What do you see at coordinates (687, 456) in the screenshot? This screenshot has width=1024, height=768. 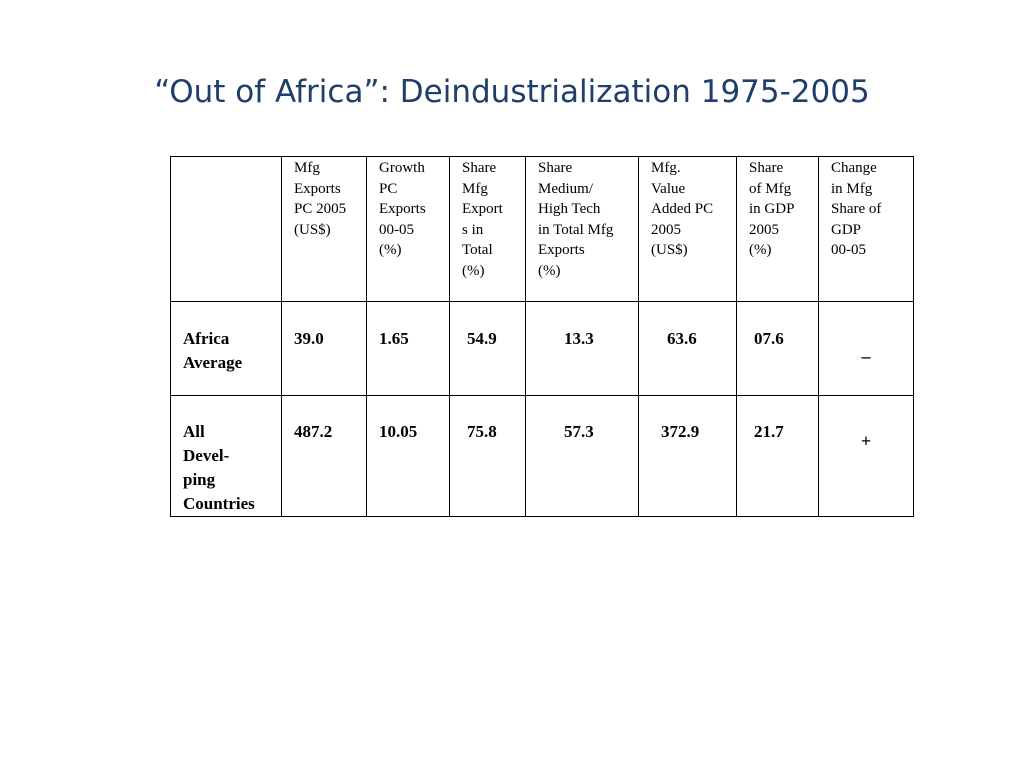 I see `value-cell: 372.9` at bounding box center [687, 456].